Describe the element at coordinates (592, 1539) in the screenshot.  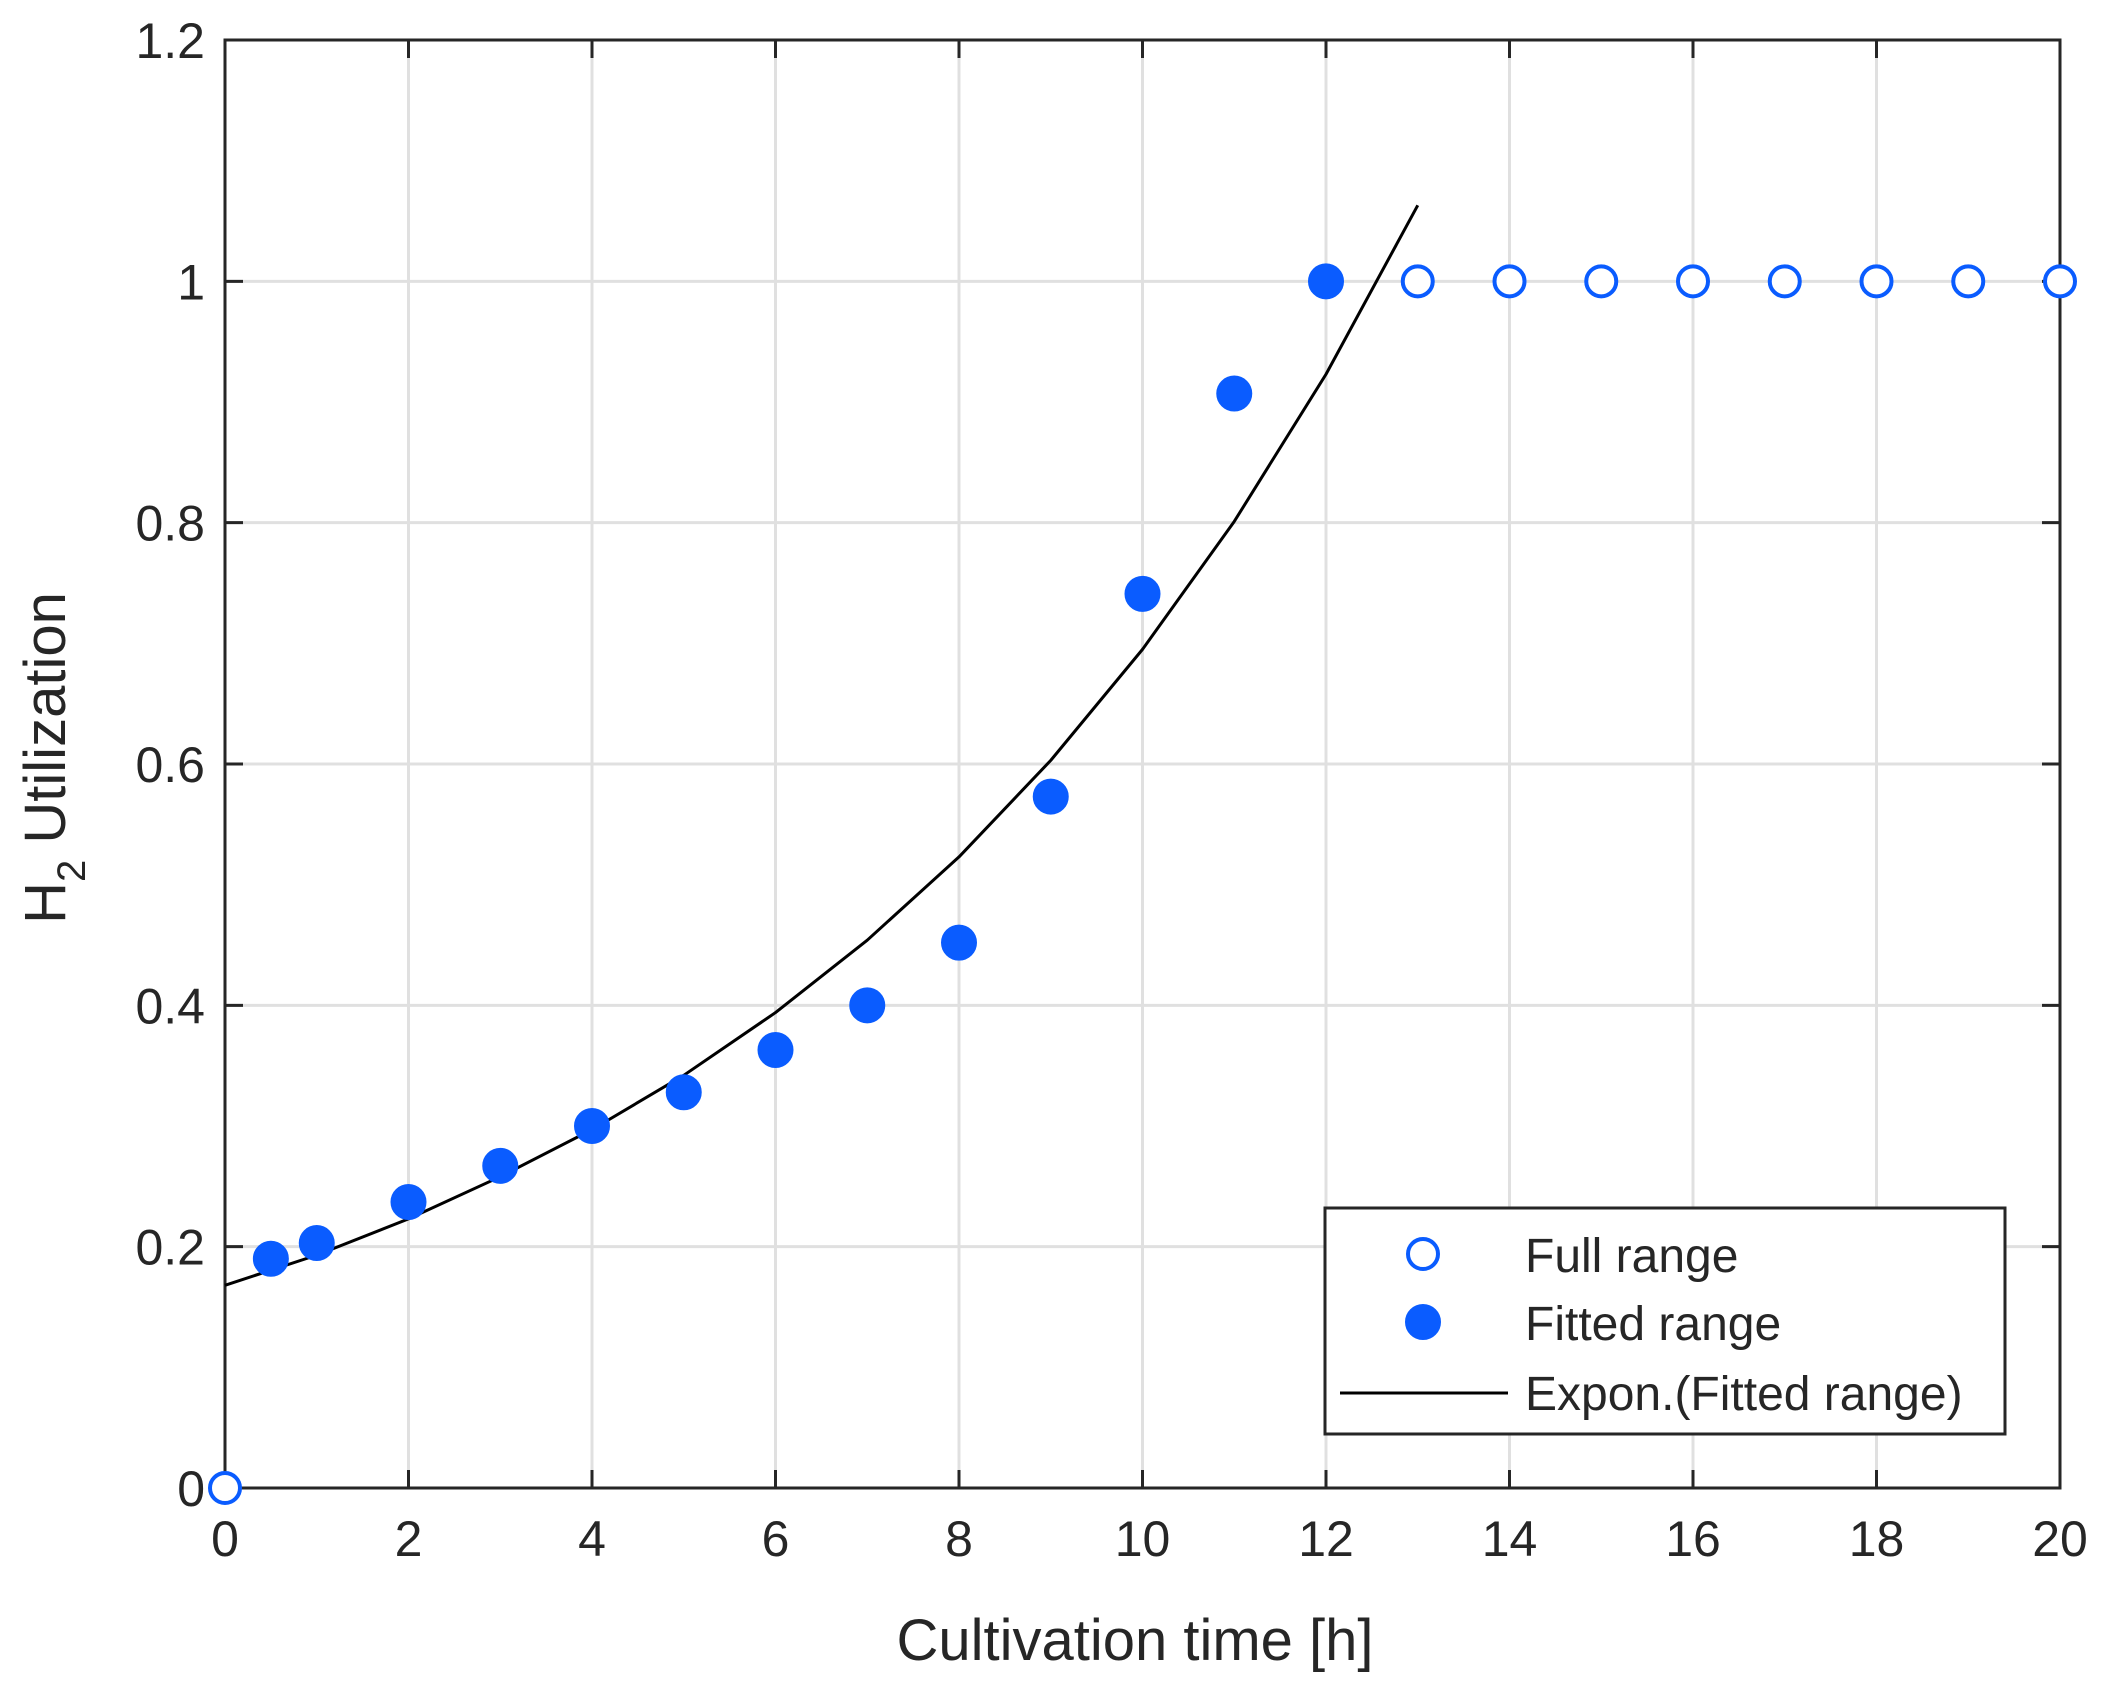
I see `x-tick-label: 4` at that location.